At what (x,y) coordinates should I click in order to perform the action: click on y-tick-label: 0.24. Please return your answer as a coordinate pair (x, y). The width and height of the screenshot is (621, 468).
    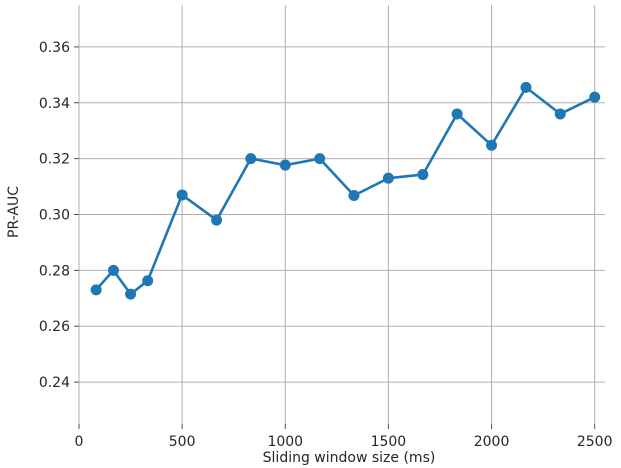
    Looking at the image, I should click on (54, 383).